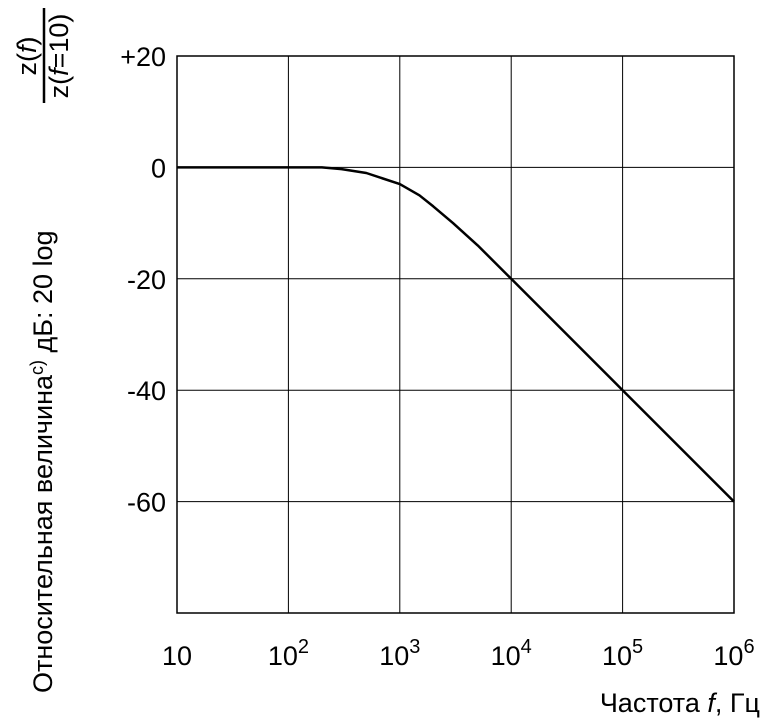 The width and height of the screenshot is (761, 722). What do you see at coordinates (158, 168) in the screenshot?
I see `y-tick-label: 0` at bounding box center [158, 168].